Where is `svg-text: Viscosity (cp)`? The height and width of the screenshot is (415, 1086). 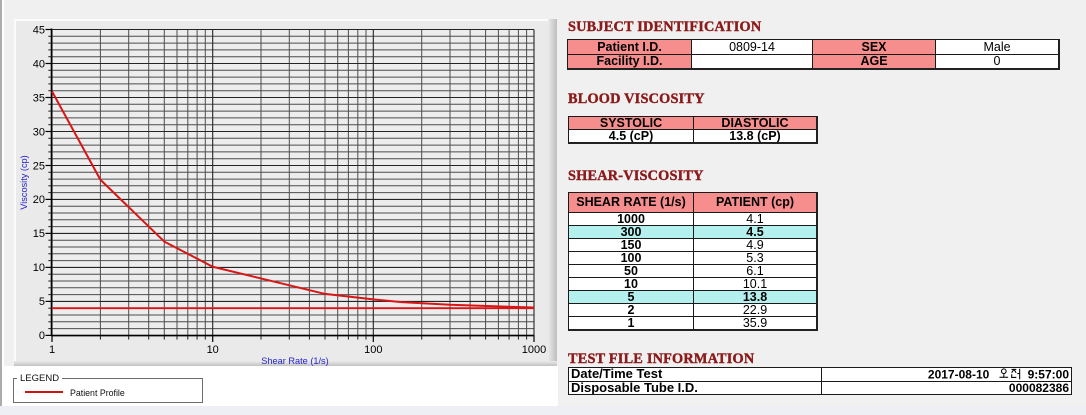
svg-text: Viscosity (cp) is located at coordinates (24, 182).